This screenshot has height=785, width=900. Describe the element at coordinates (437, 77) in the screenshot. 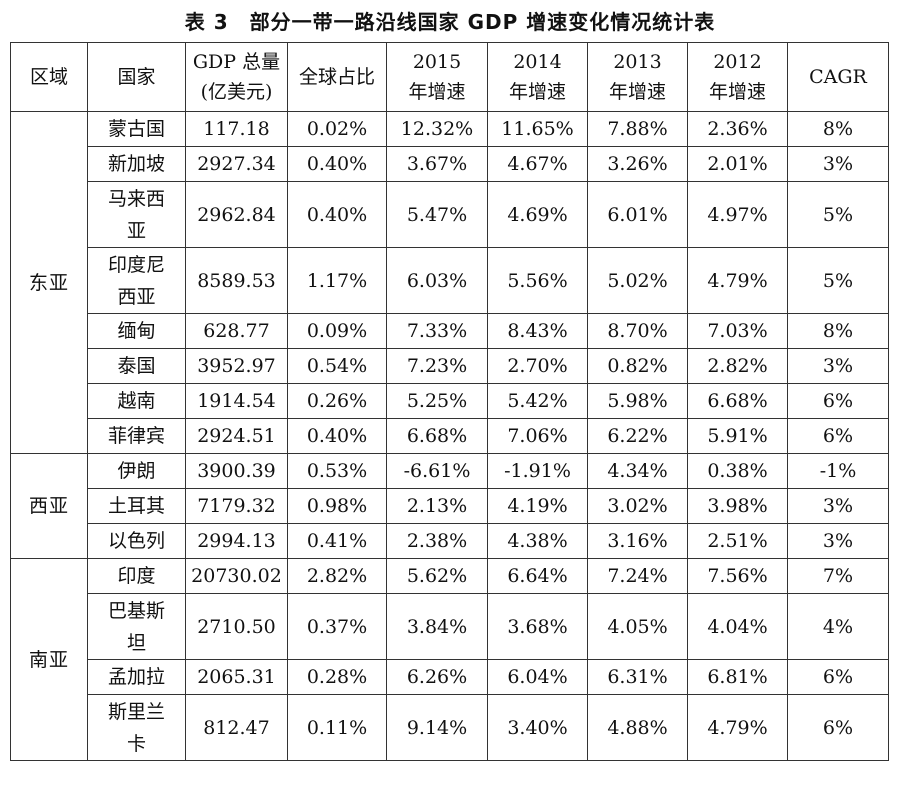

I see `header-2015-label: 2015 年增速` at that location.